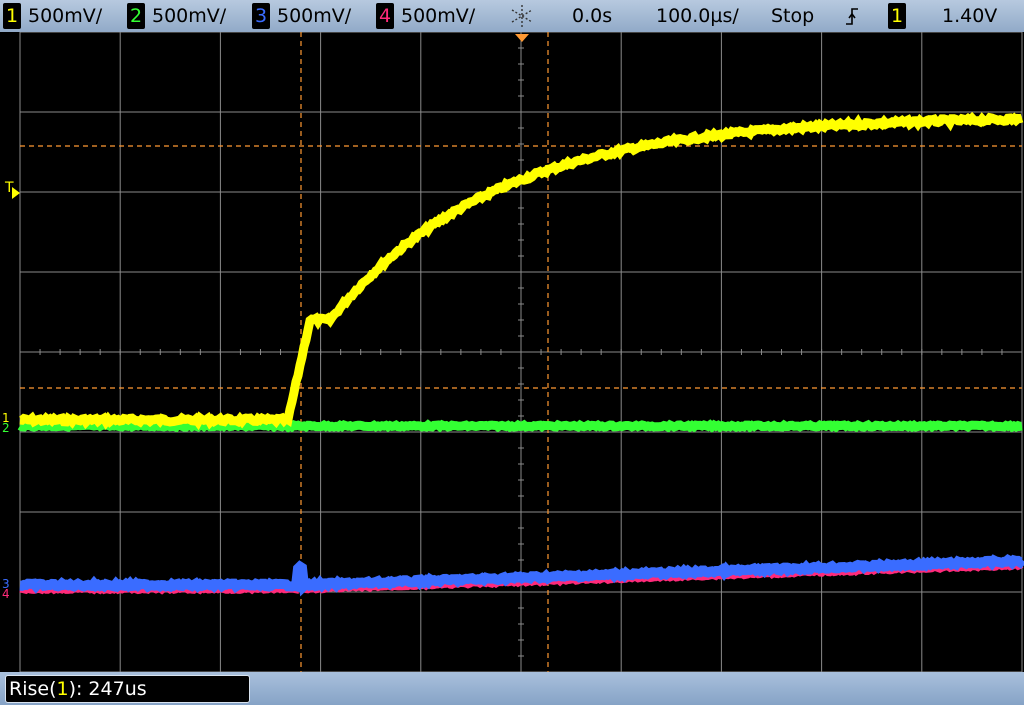 The width and height of the screenshot is (1024, 705). Describe the element at coordinates (970, 16) in the screenshot. I see `trigger-level: 1.40V` at that location.